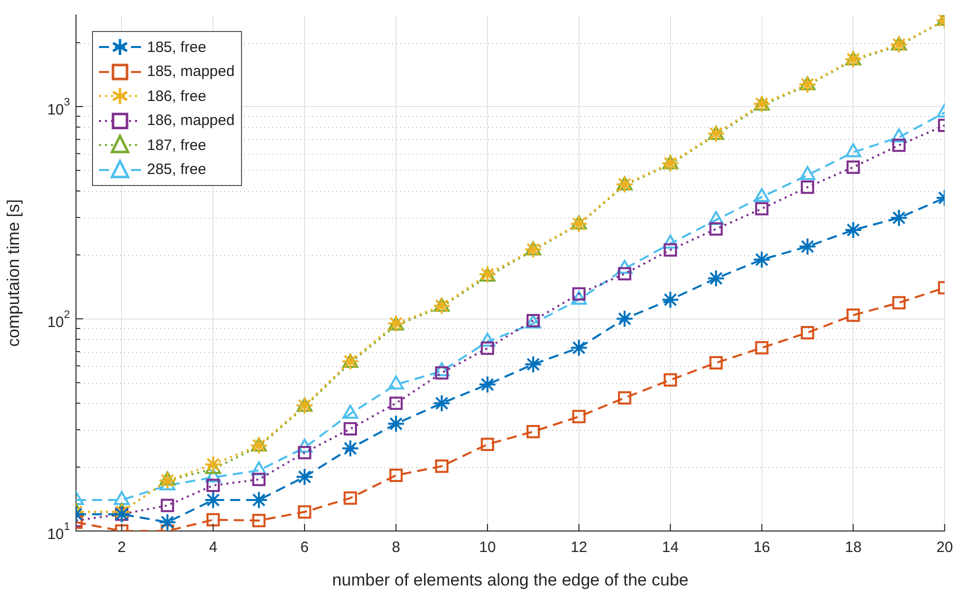  Describe the element at coordinates (13, 273) in the screenshot. I see `y-axis-title: computaion time [s]` at that location.